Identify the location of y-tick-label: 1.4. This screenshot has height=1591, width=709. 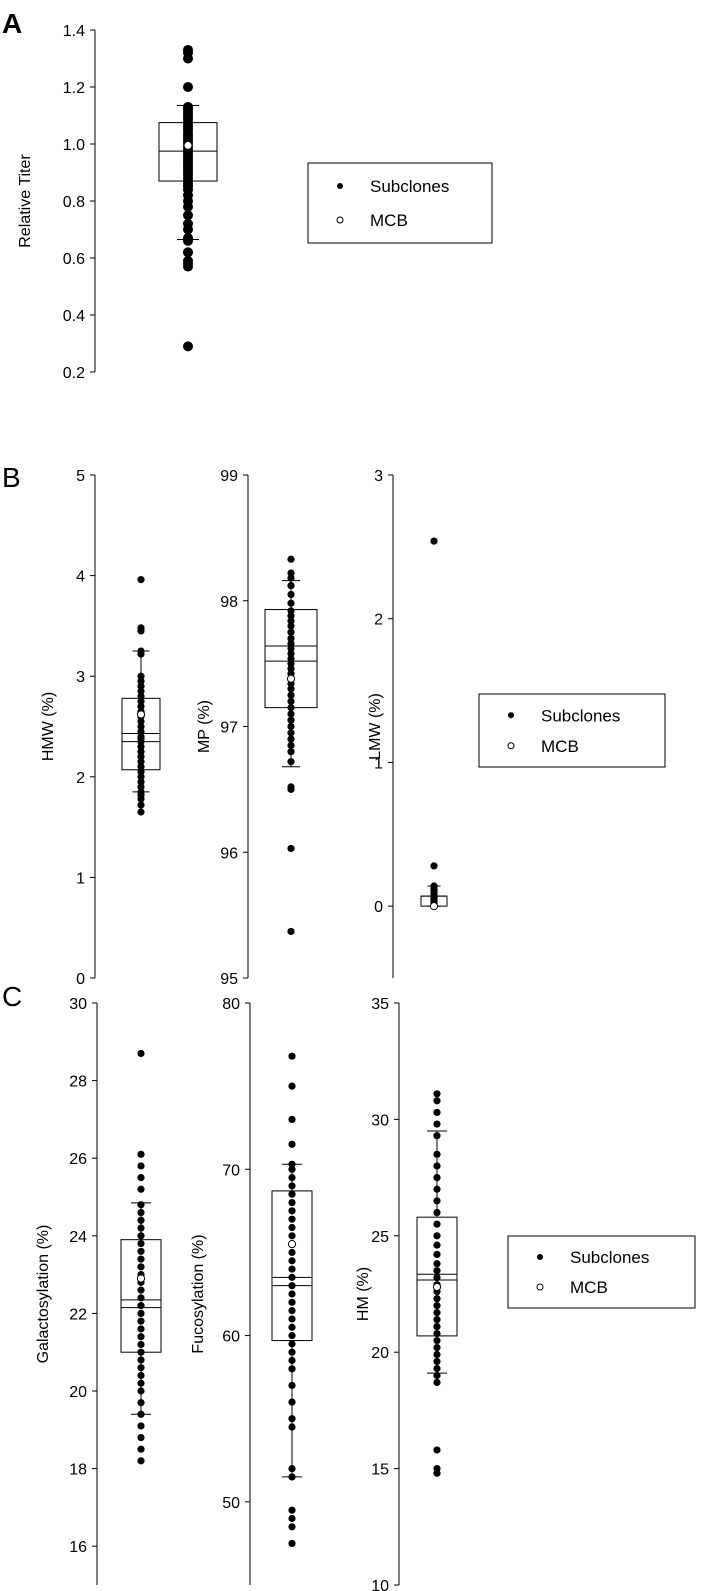
(74, 31).